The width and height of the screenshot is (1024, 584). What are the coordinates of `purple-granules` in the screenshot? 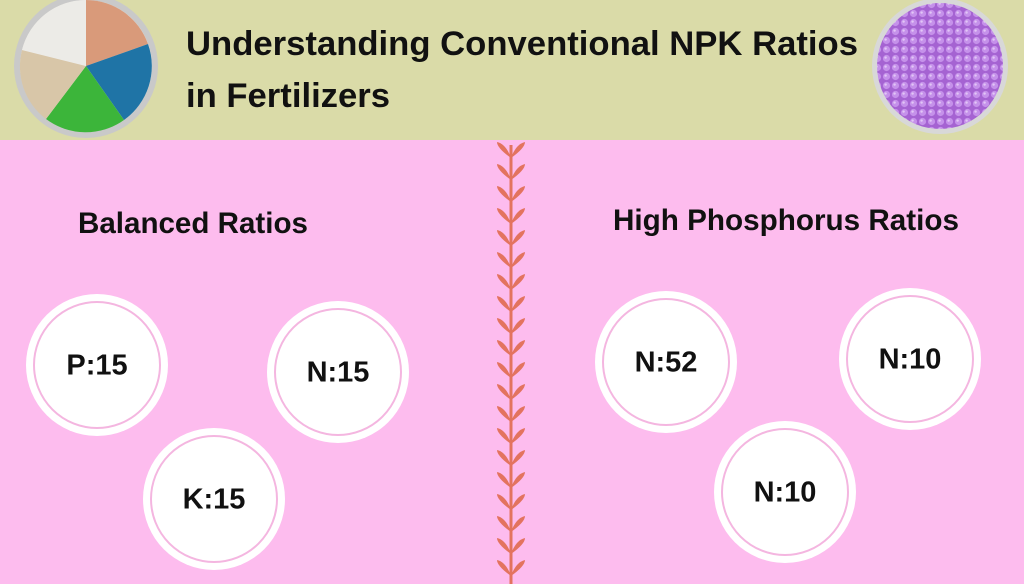 It's located at (940, 67).